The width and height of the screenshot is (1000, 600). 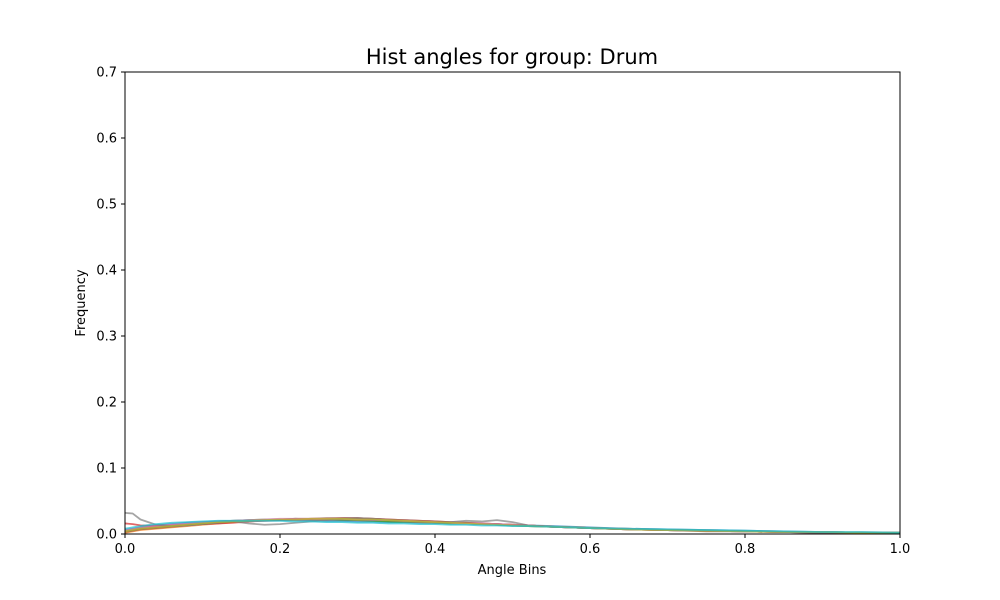 I want to click on x-tick-label: 1.0, so click(x=900, y=549).